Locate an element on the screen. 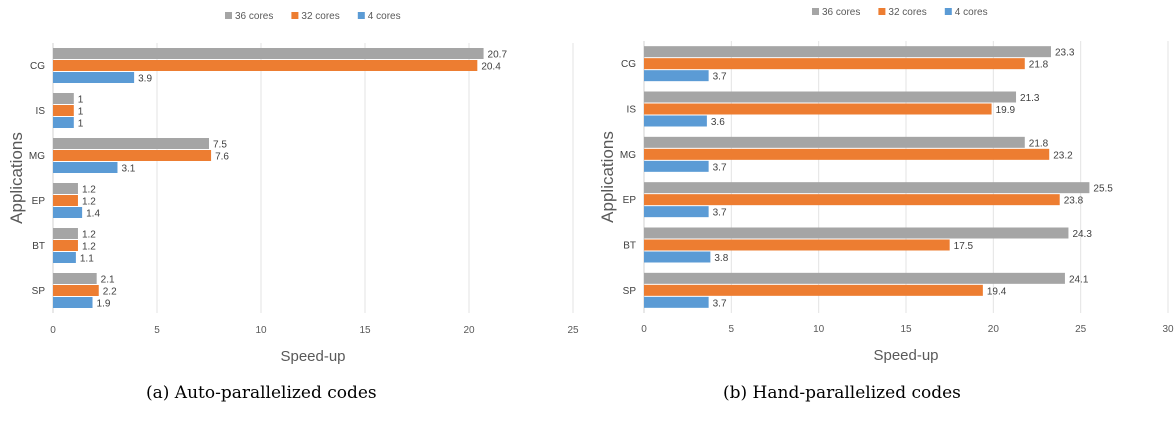 The image size is (1174, 423). data-label: 23.2 is located at coordinates (1063, 155).